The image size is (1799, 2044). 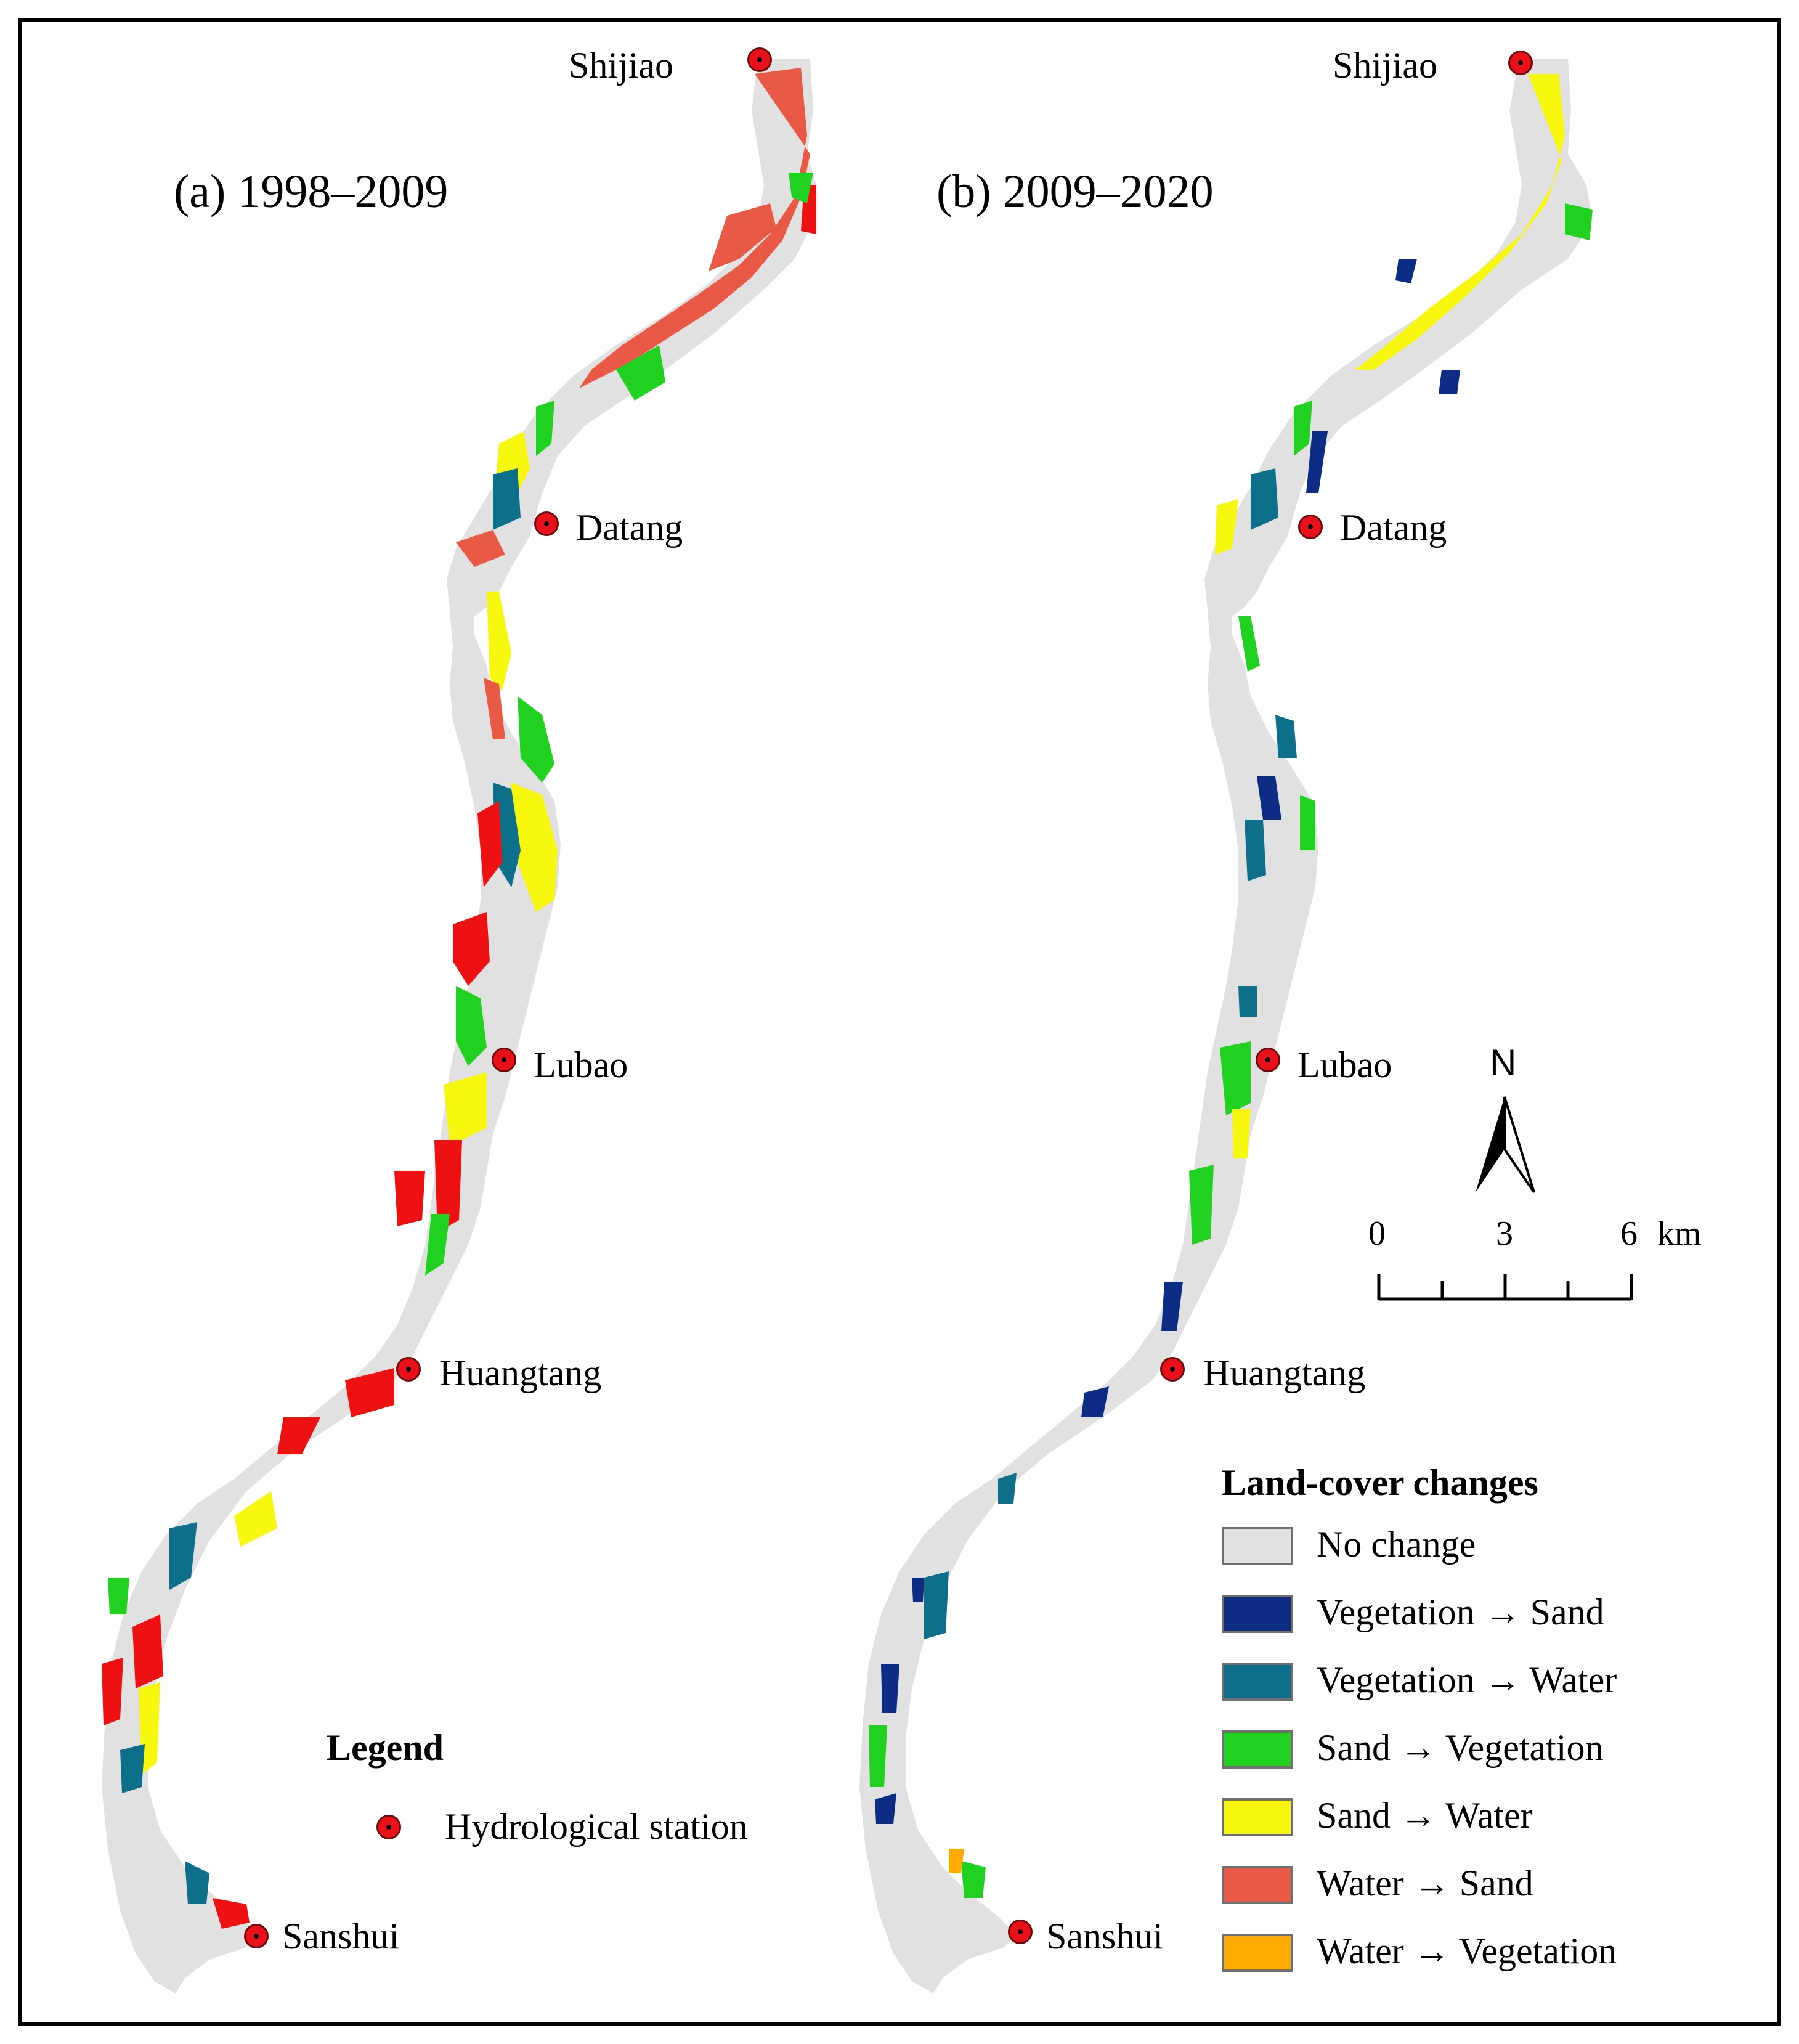 I want to click on station-label-sanshui-a: Sanshui, so click(x=341, y=1936).